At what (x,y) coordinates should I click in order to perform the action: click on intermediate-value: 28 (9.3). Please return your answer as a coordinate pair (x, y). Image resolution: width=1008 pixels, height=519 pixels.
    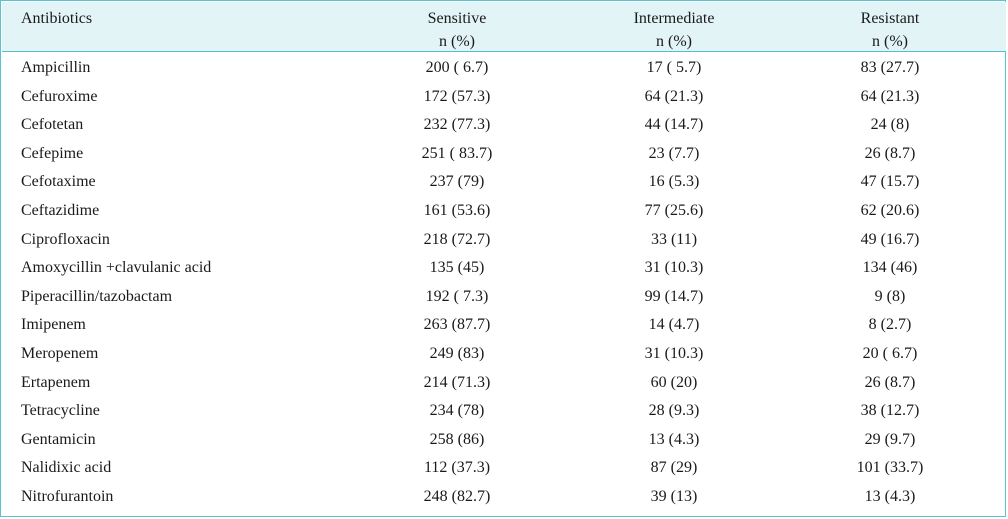
    Looking at the image, I should click on (674, 411).